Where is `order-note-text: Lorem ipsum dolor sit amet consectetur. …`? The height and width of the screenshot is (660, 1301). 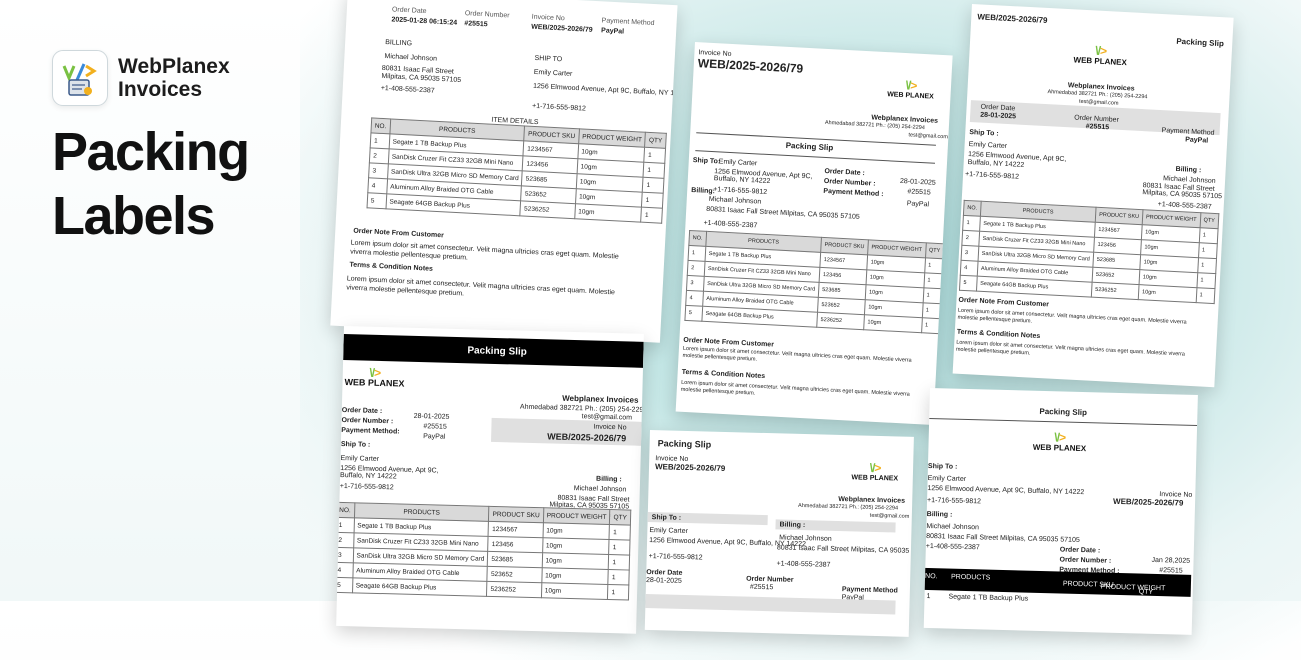 order-note-text: Lorem ipsum dolor sit amet consectetur. … is located at coordinates (797, 354).